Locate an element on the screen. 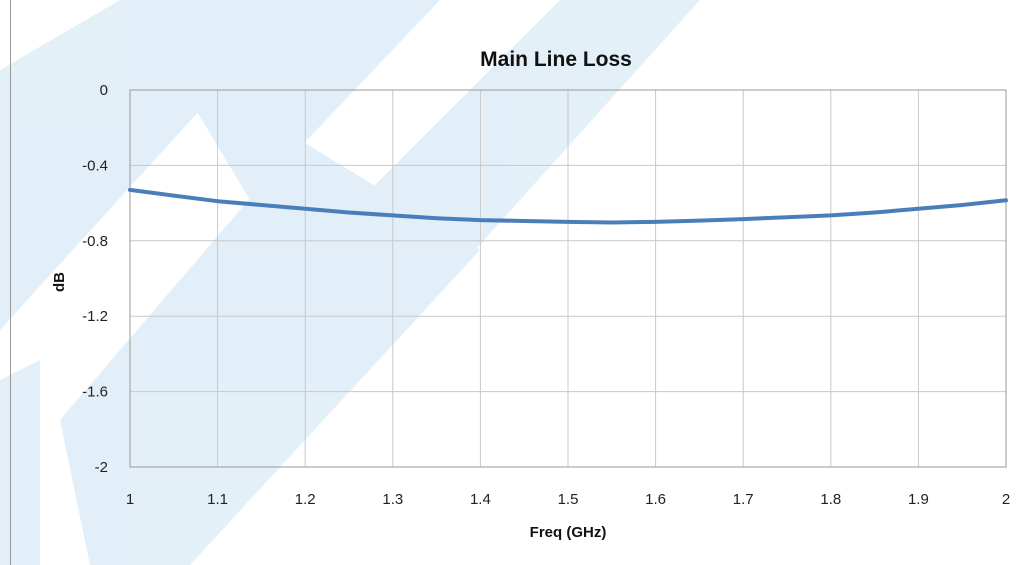 Image resolution: width=1019 pixels, height=565 pixels. x-axis-title: Freq (GHz) is located at coordinates (568, 532).